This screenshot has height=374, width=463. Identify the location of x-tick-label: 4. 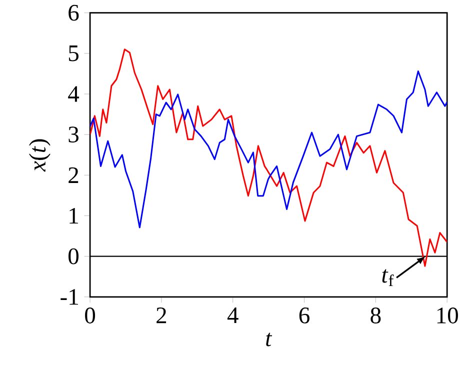
(232, 316).